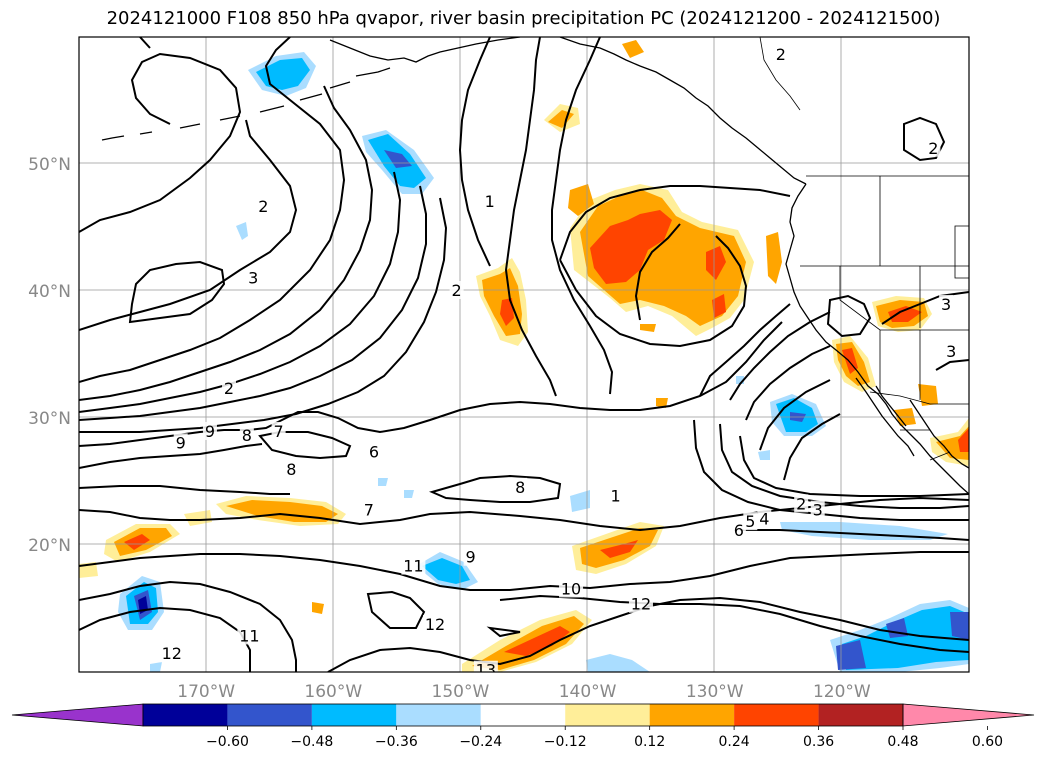  What do you see at coordinates (206, 692) in the screenshot?
I see `longitude-label: 170°W` at bounding box center [206, 692].